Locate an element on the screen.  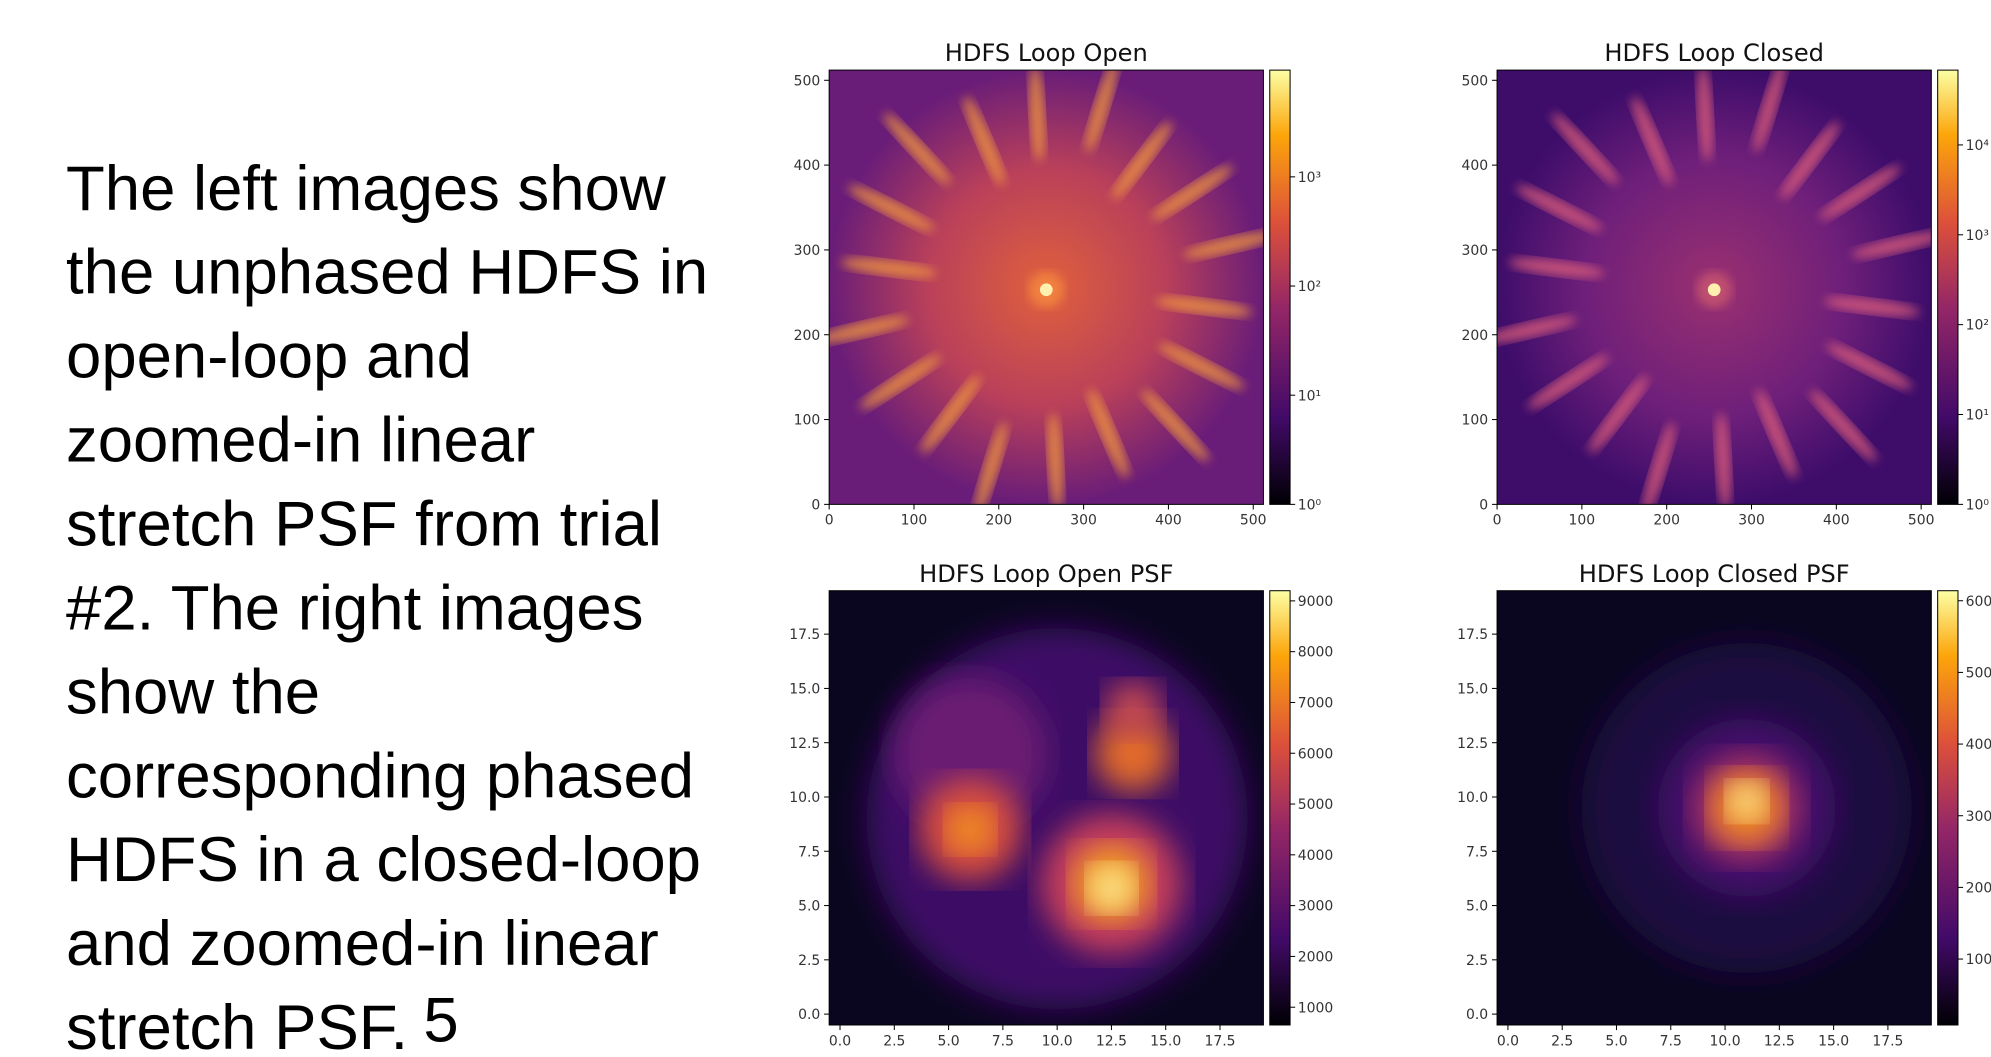
y-tick-label: 0 is located at coordinates (1483, 505).